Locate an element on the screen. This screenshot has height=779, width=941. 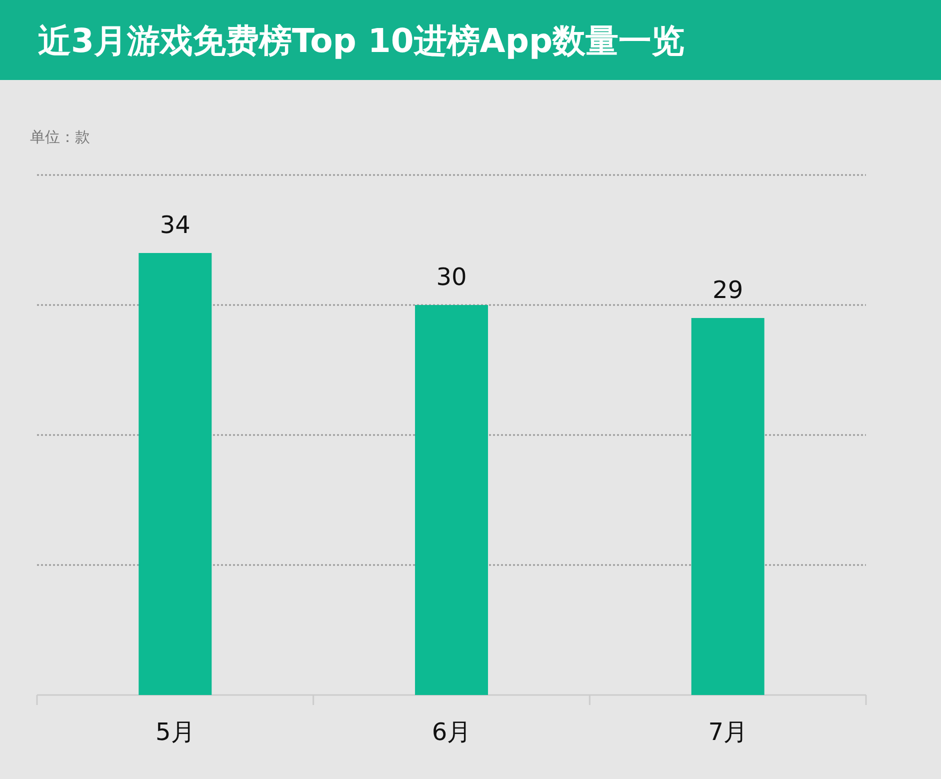
y-axis-title: 单位：款 is located at coordinates (60, 137).